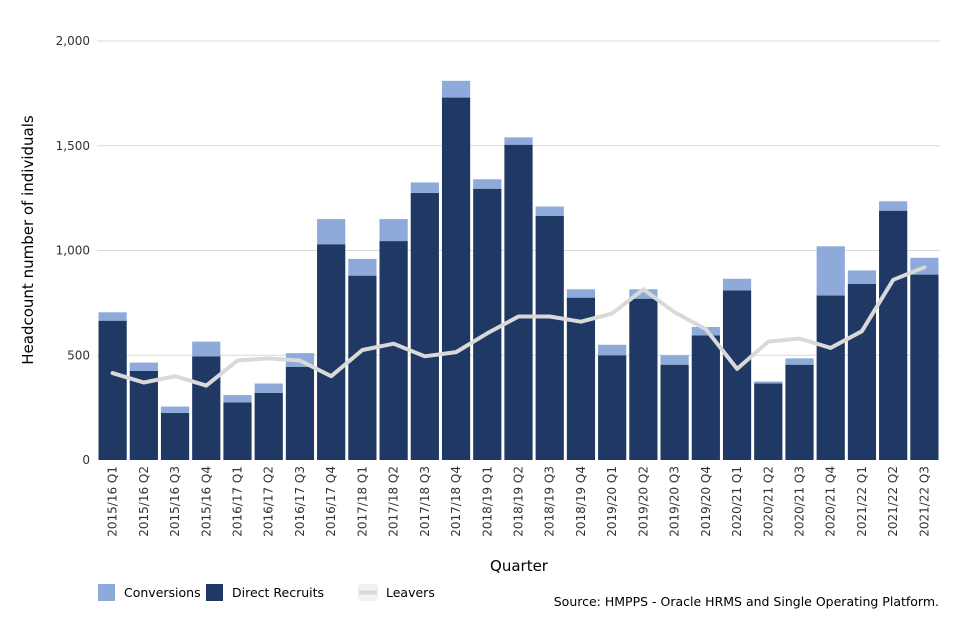  I want to click on x-tick-label: 2017/18 Q2, so click(394, 501).